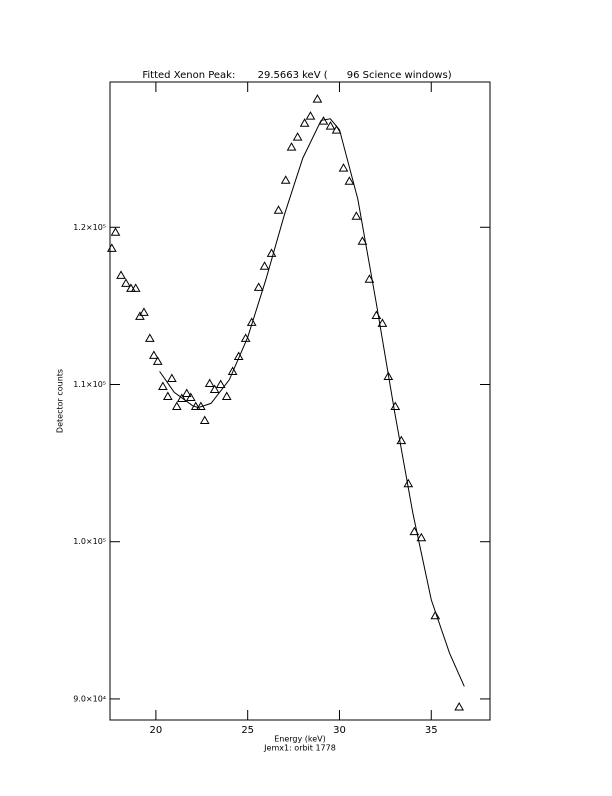 This screenshot has height=796, width=612. I want to click on y-tick-label: 1.1×10⁵, so click(89, 384).